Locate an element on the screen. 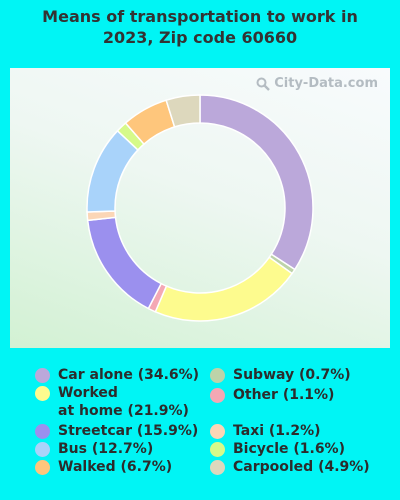 The height and width of the screenshot is (500, 400). chart-title-line-1: Means of transportation to work in is located at coordinates (200, 16).